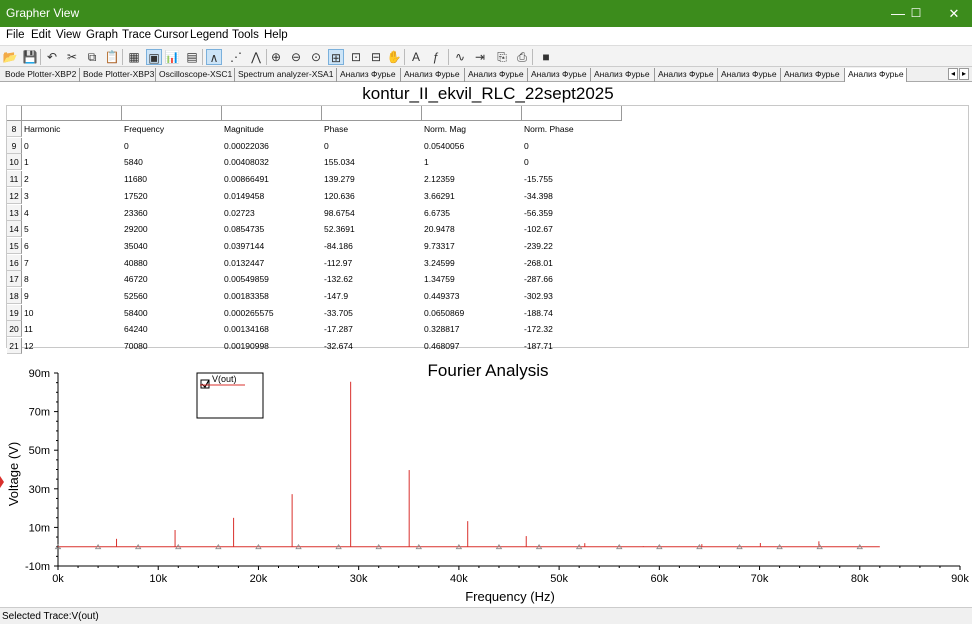  What do you see at coordinates (538, 346) in the screenshot?
I see `grid-cell: -187.71` at bounding box center [538, 346].